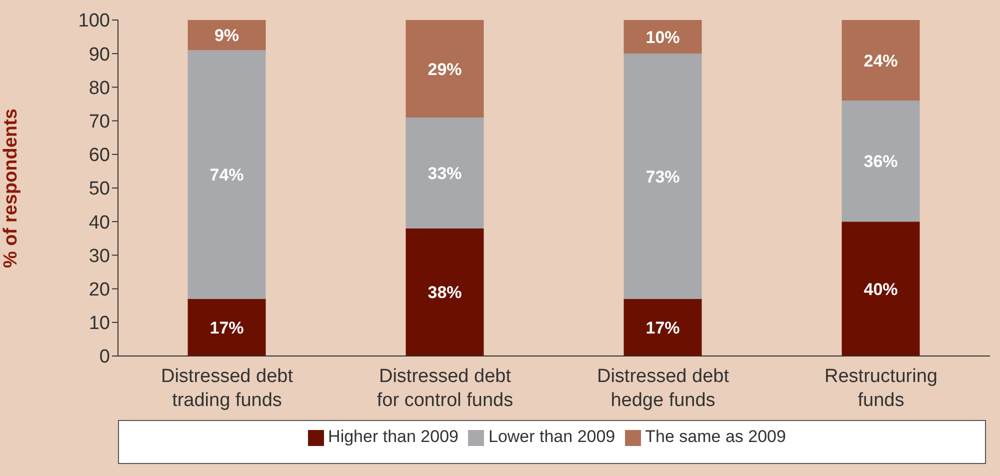 The width and height of the screenshot is (1000, 476). I want to click on y-tick-label: 10, so click(99, 323).